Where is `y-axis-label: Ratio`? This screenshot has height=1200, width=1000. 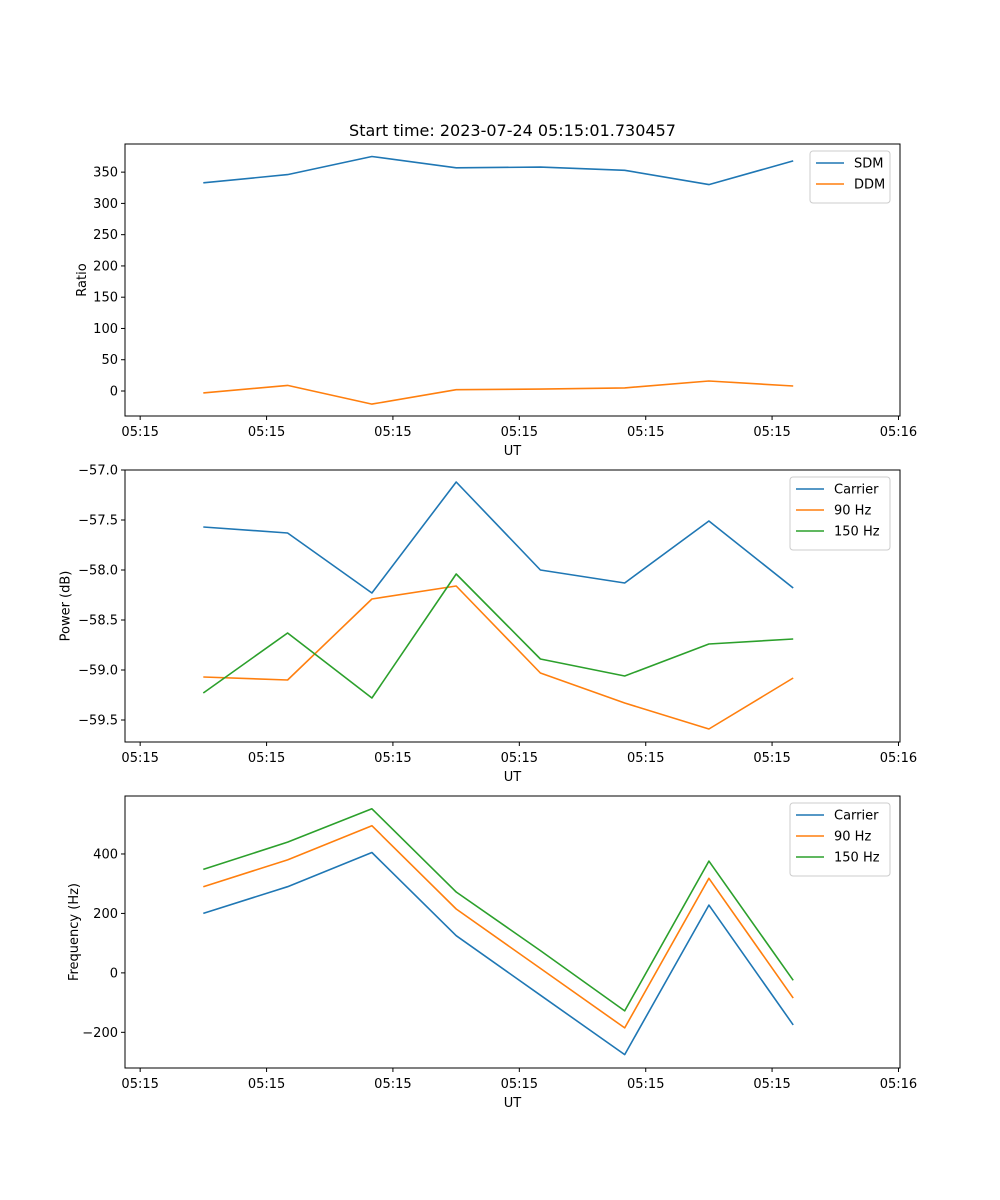 y-axis-label: Ratio is located at coordinates (82, 279).